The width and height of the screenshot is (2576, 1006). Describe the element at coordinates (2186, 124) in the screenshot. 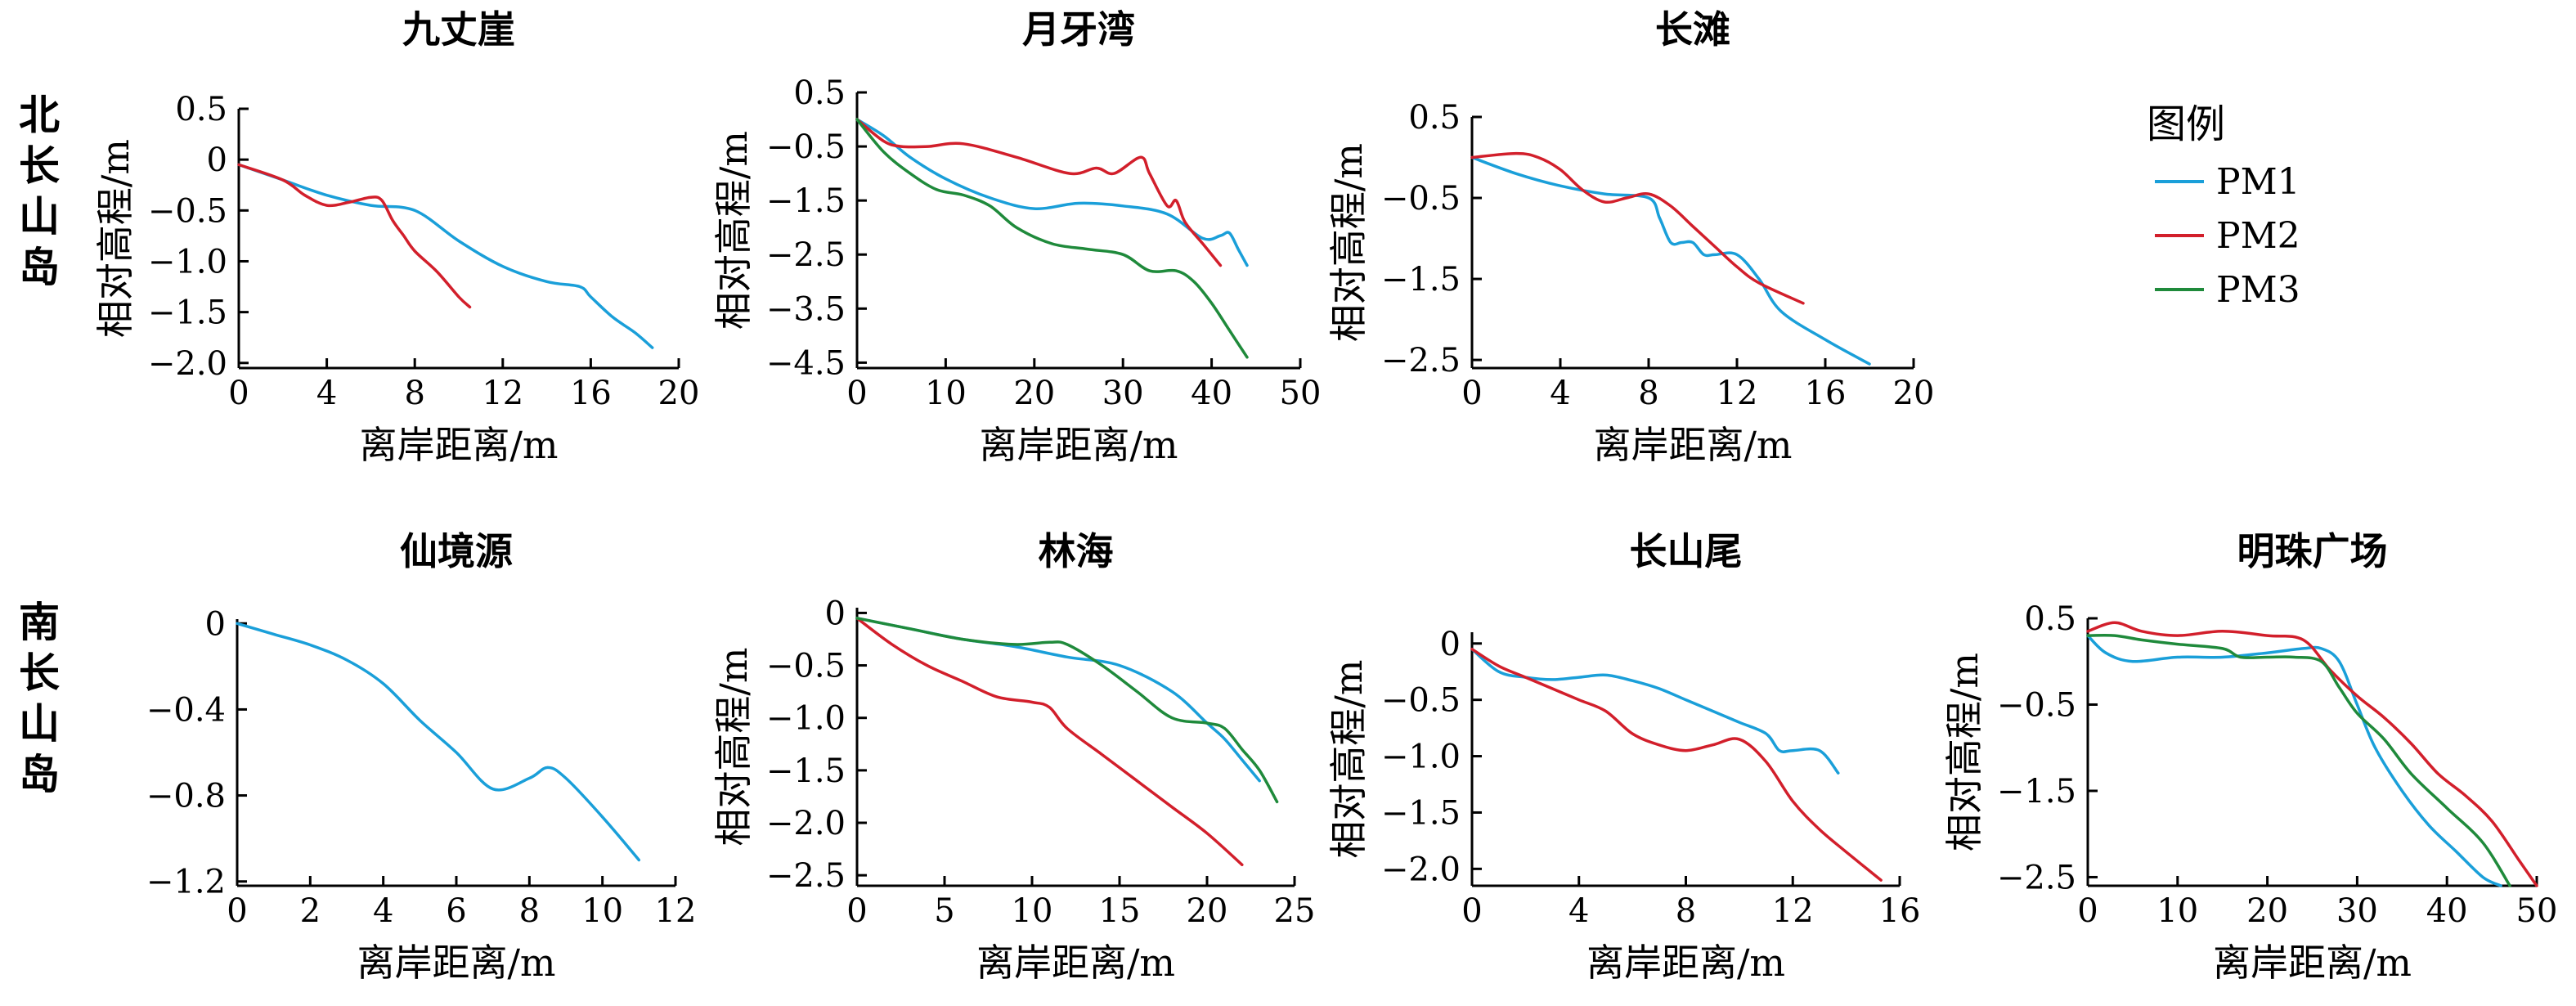

I see `legend-title: 图例` at that location.